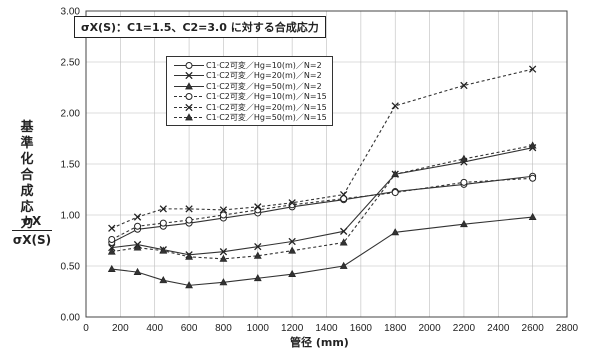  I want to click on y-axis-numerator: σX, so click(32, 221).